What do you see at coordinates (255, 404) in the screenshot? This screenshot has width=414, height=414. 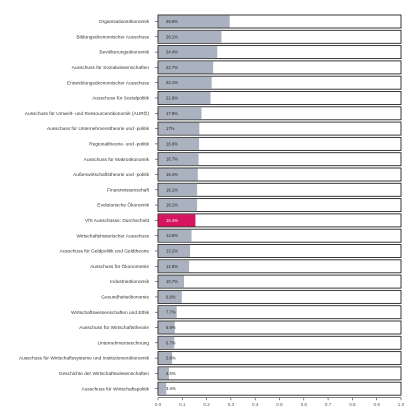 I see `x-tick-label: 0.4` at bounding box center [255, 404].